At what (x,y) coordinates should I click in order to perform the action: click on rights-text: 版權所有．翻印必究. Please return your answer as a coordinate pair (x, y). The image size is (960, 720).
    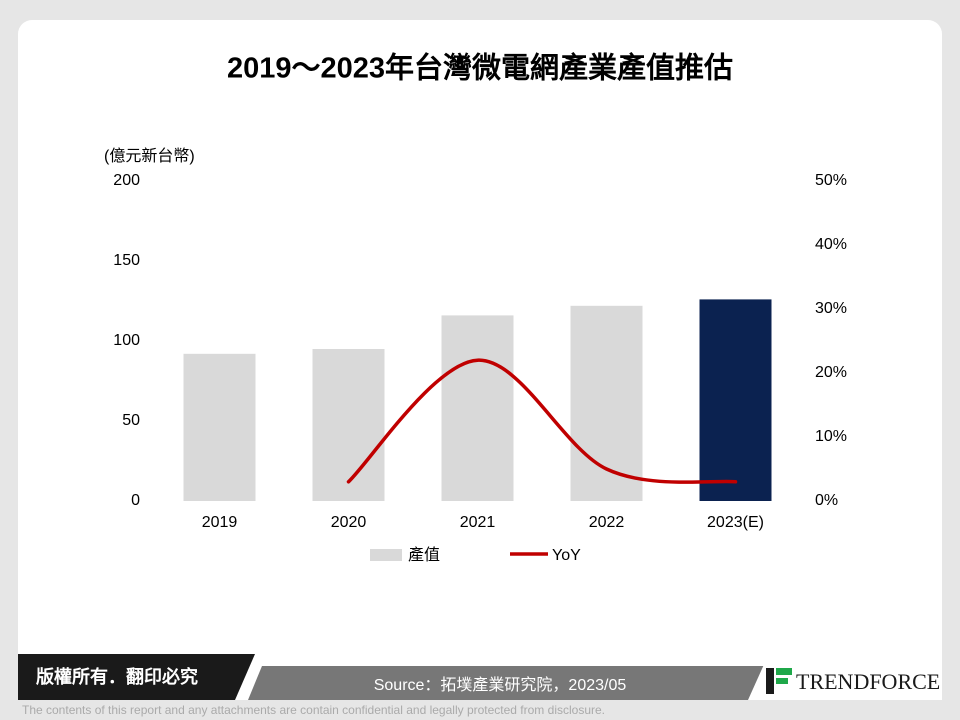
    Looking at the image, I should click on (117, 676).